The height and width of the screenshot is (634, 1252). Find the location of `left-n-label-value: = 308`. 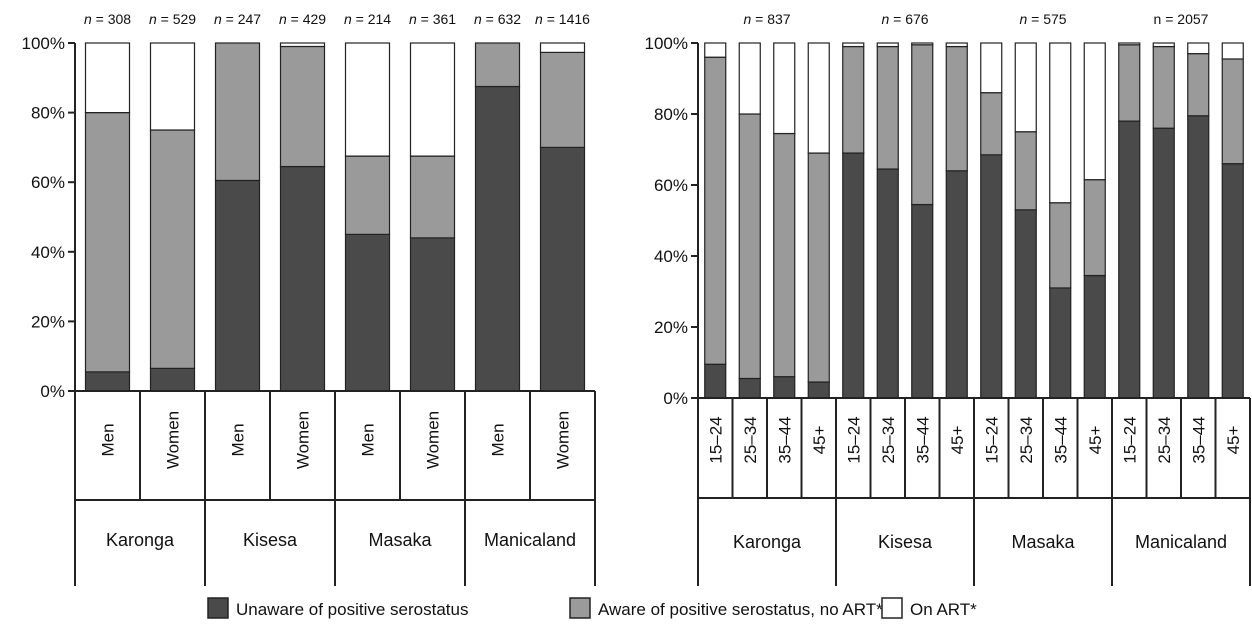

left-n-label-value: = 308 is located at coordinates (112, 19).